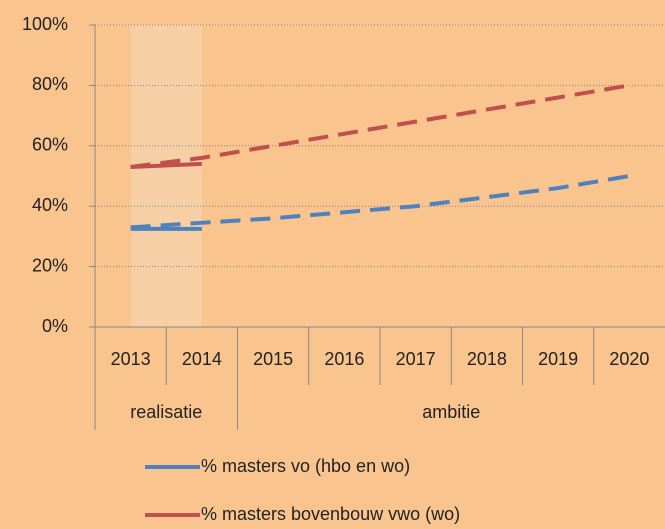 The image size is (665, 529). I want to click on legend-label: % masters bovenbouw vwo (wo), so click(330, 514).